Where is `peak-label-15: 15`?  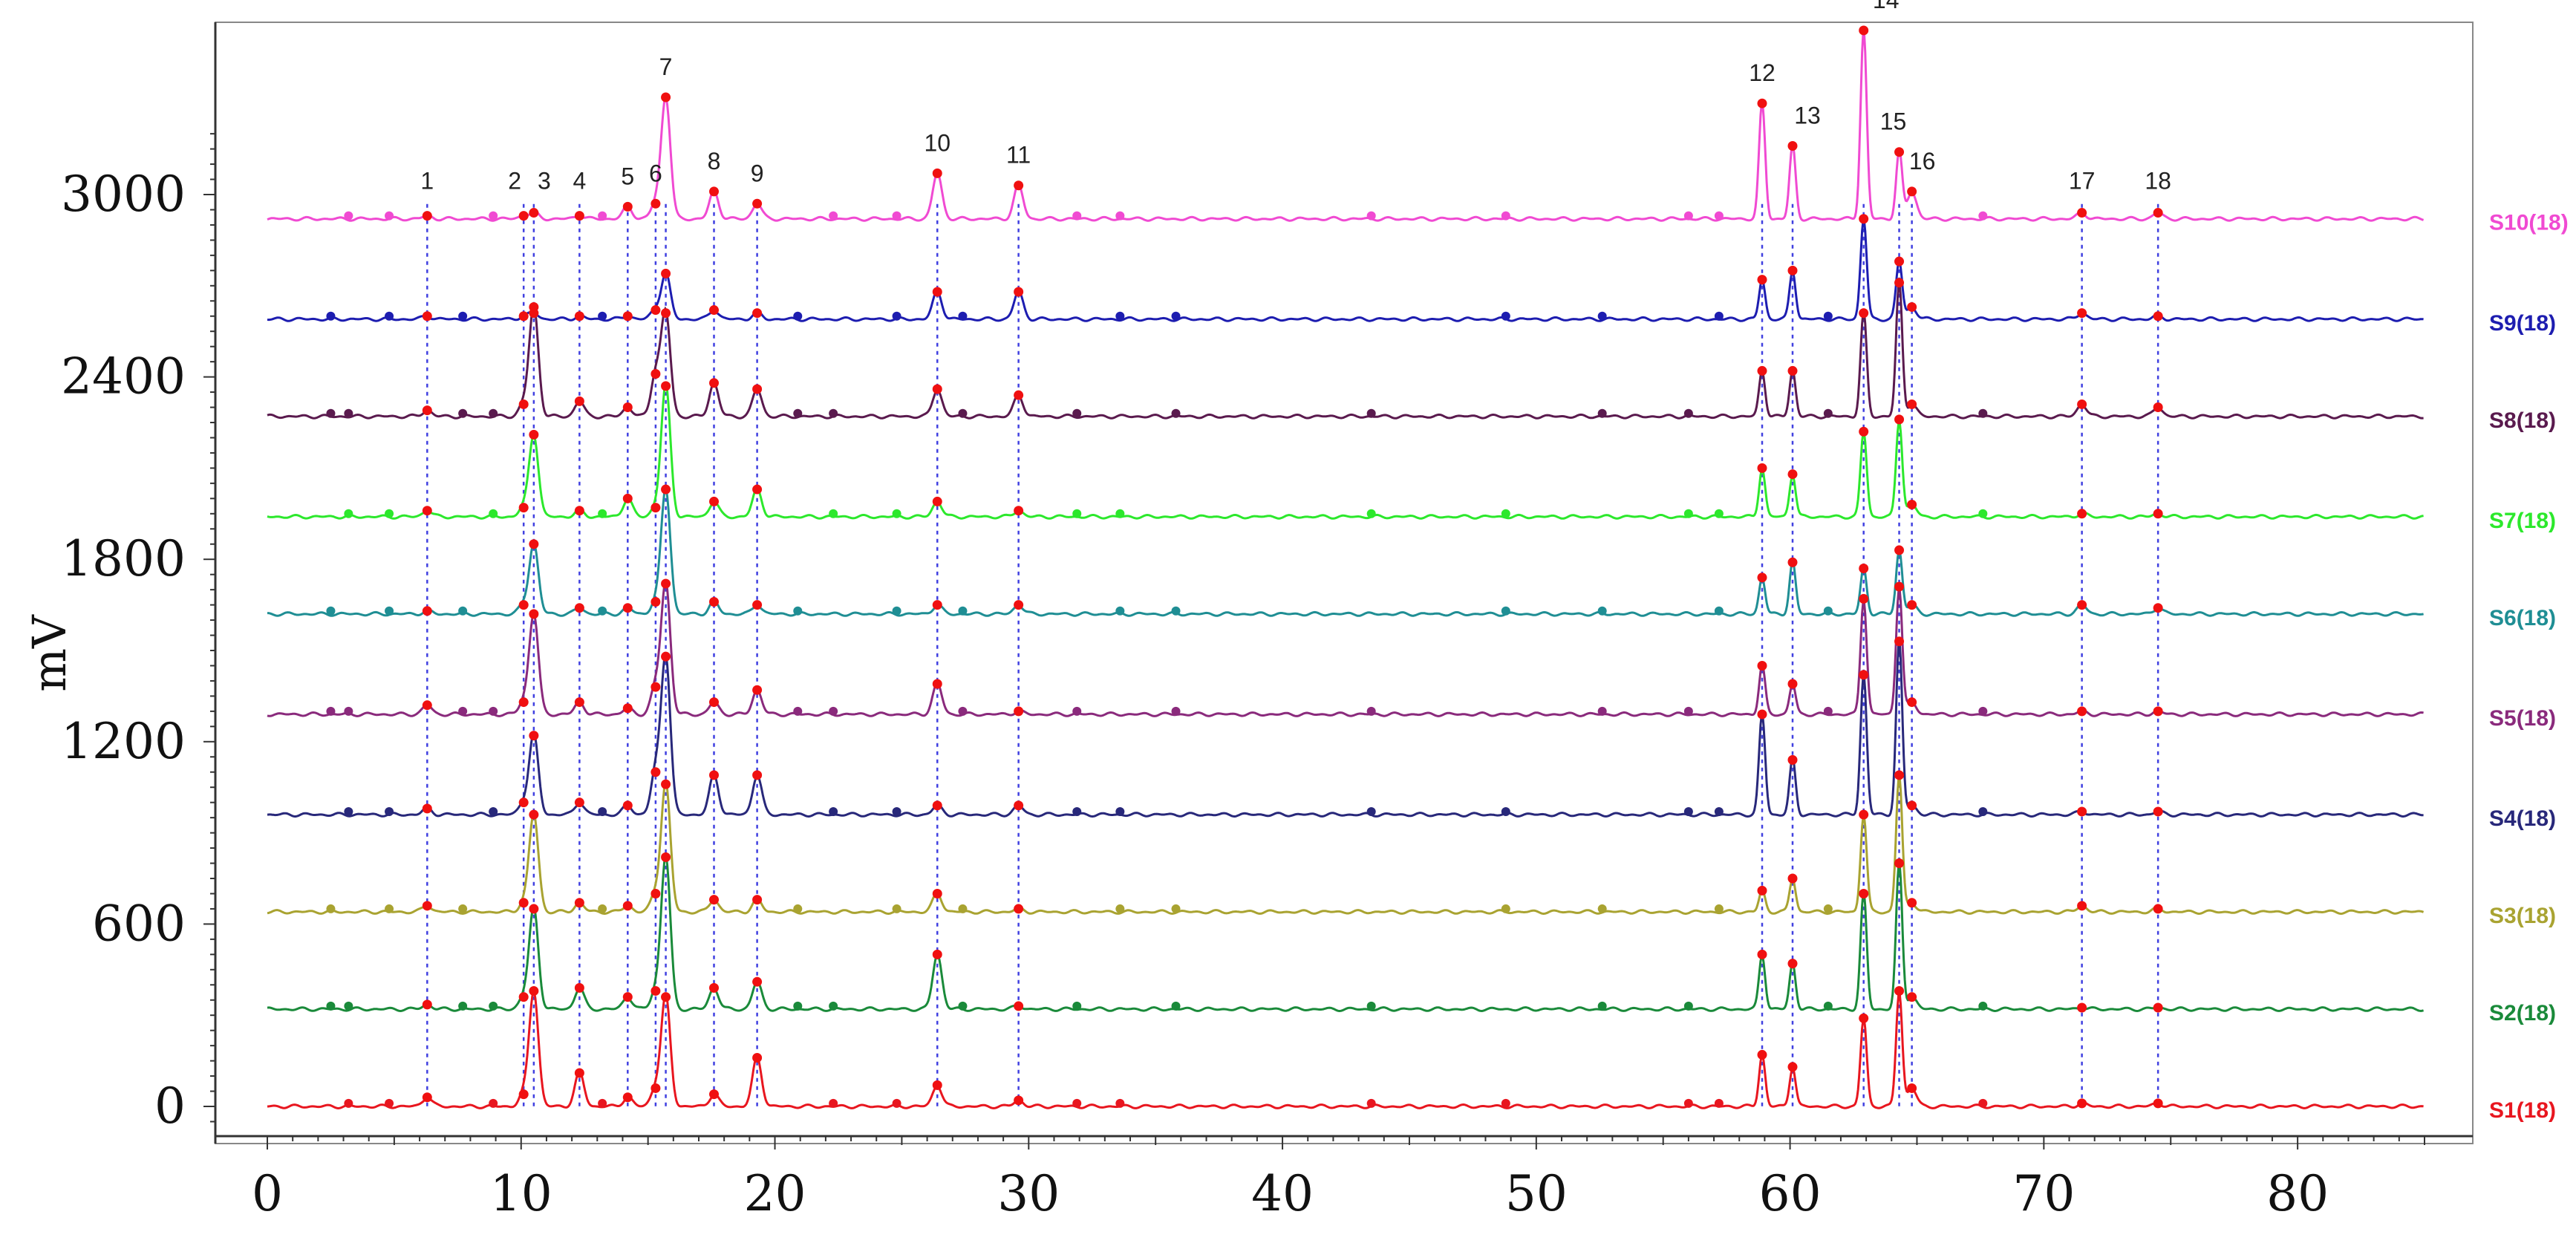 peak-label-15: 15 is located at coordinates (1893, 121).